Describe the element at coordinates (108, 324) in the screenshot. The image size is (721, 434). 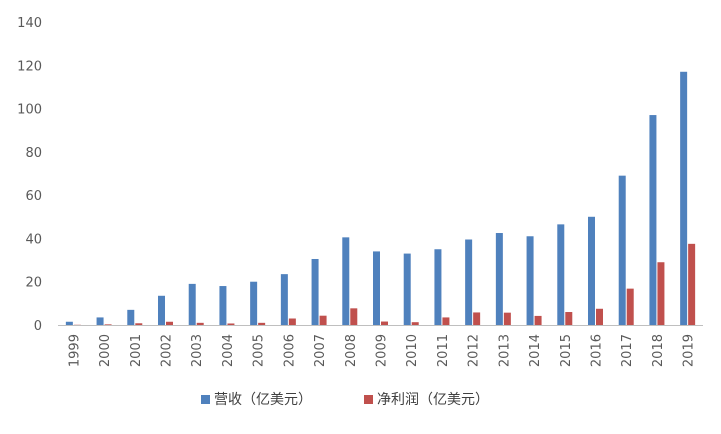
I see `bar-net-profit-2000` at that location.